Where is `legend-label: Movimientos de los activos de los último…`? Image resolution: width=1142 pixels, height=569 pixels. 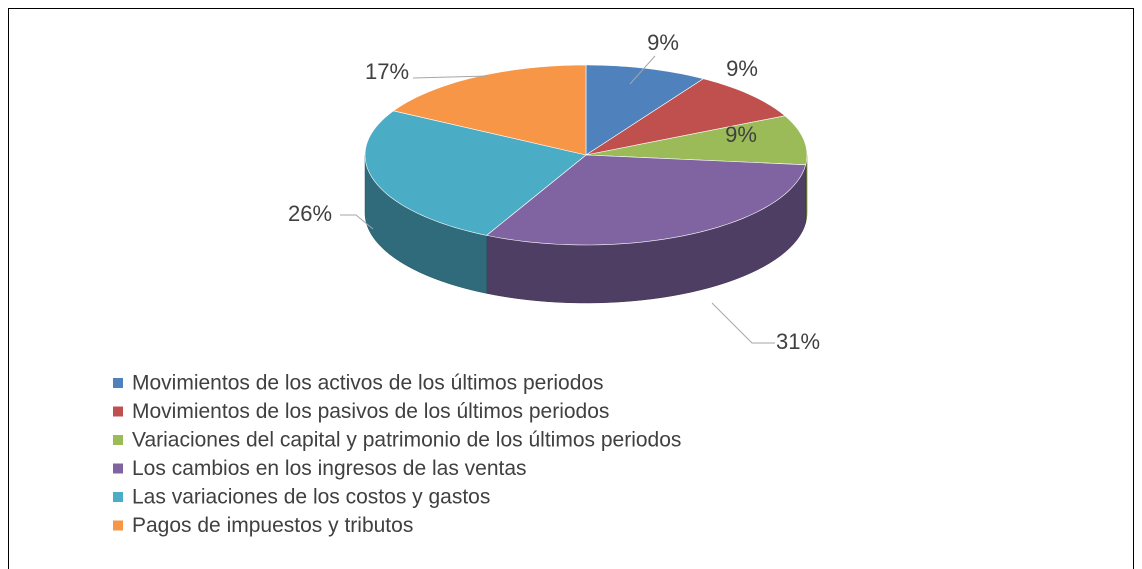
legend-label: Movimientos de los activos de los último… is located at coordinates (368, 383).